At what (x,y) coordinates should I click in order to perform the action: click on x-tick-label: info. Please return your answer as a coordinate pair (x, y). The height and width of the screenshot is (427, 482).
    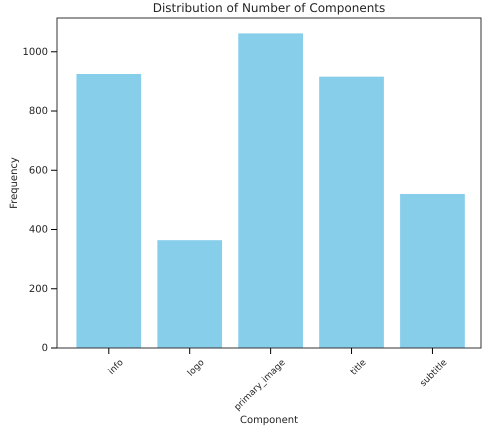
    Looking at the image, I should click on (116, 367).